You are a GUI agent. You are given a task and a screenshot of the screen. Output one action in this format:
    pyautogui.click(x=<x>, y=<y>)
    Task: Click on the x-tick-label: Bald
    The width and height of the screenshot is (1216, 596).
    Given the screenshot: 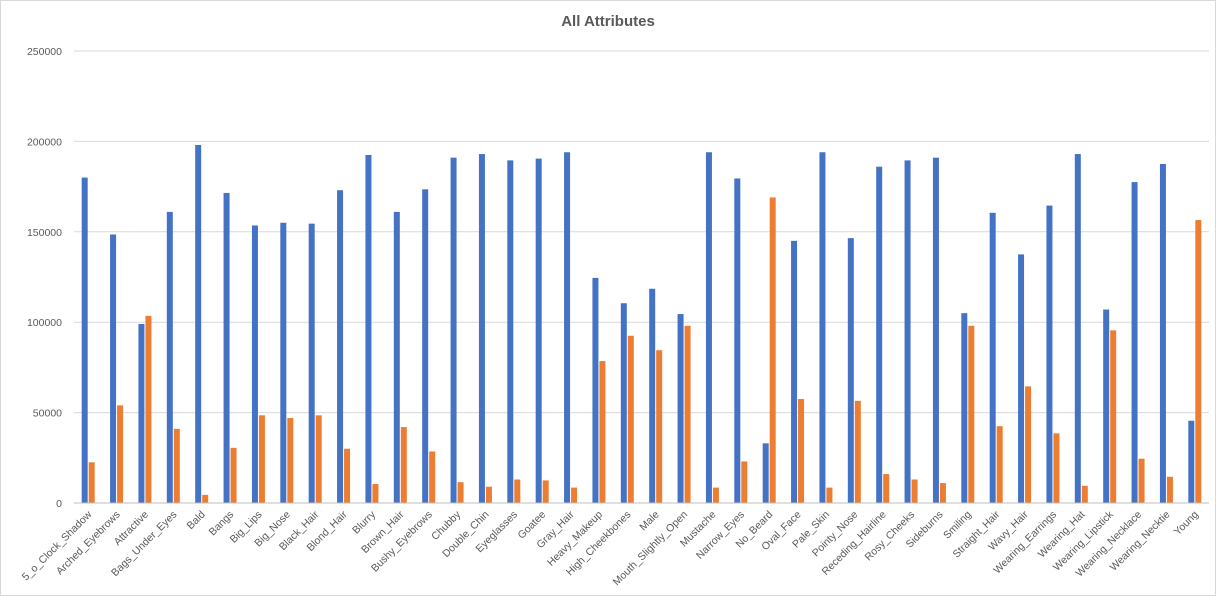 What is the action you would take?
    pyautogui.click(x=195, y=520)
    